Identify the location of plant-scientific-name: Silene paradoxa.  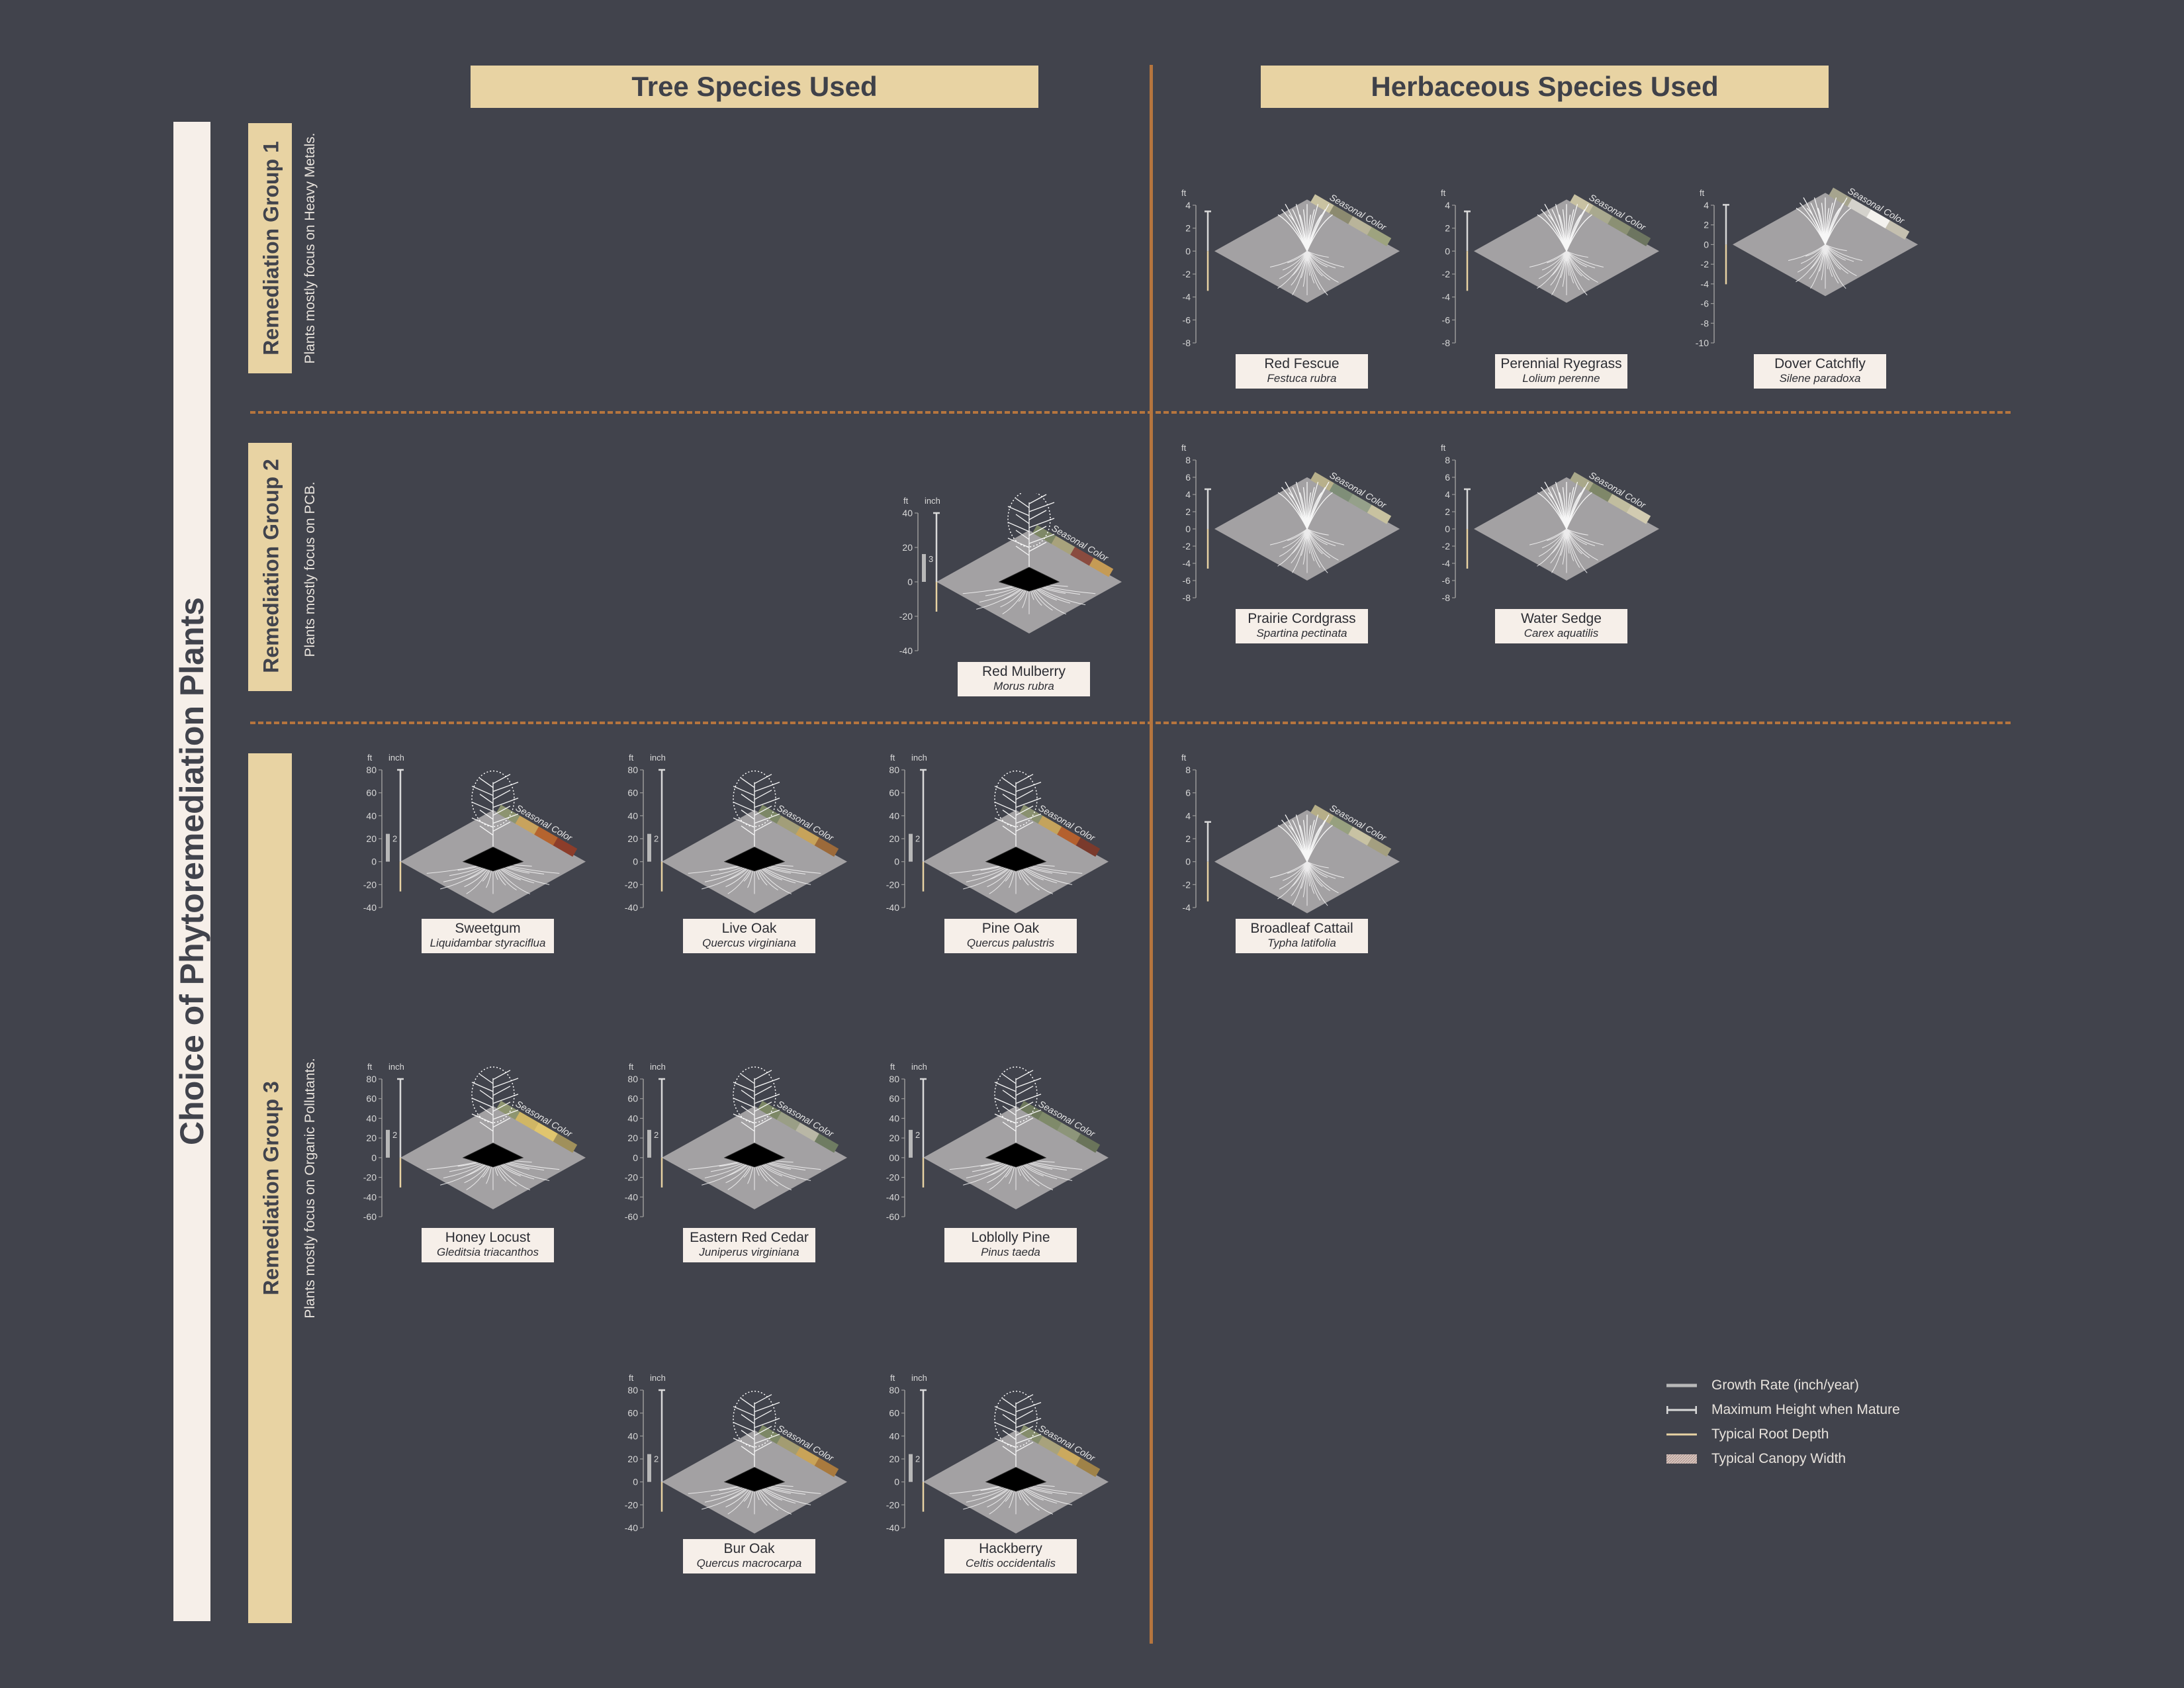
(1820, 378).